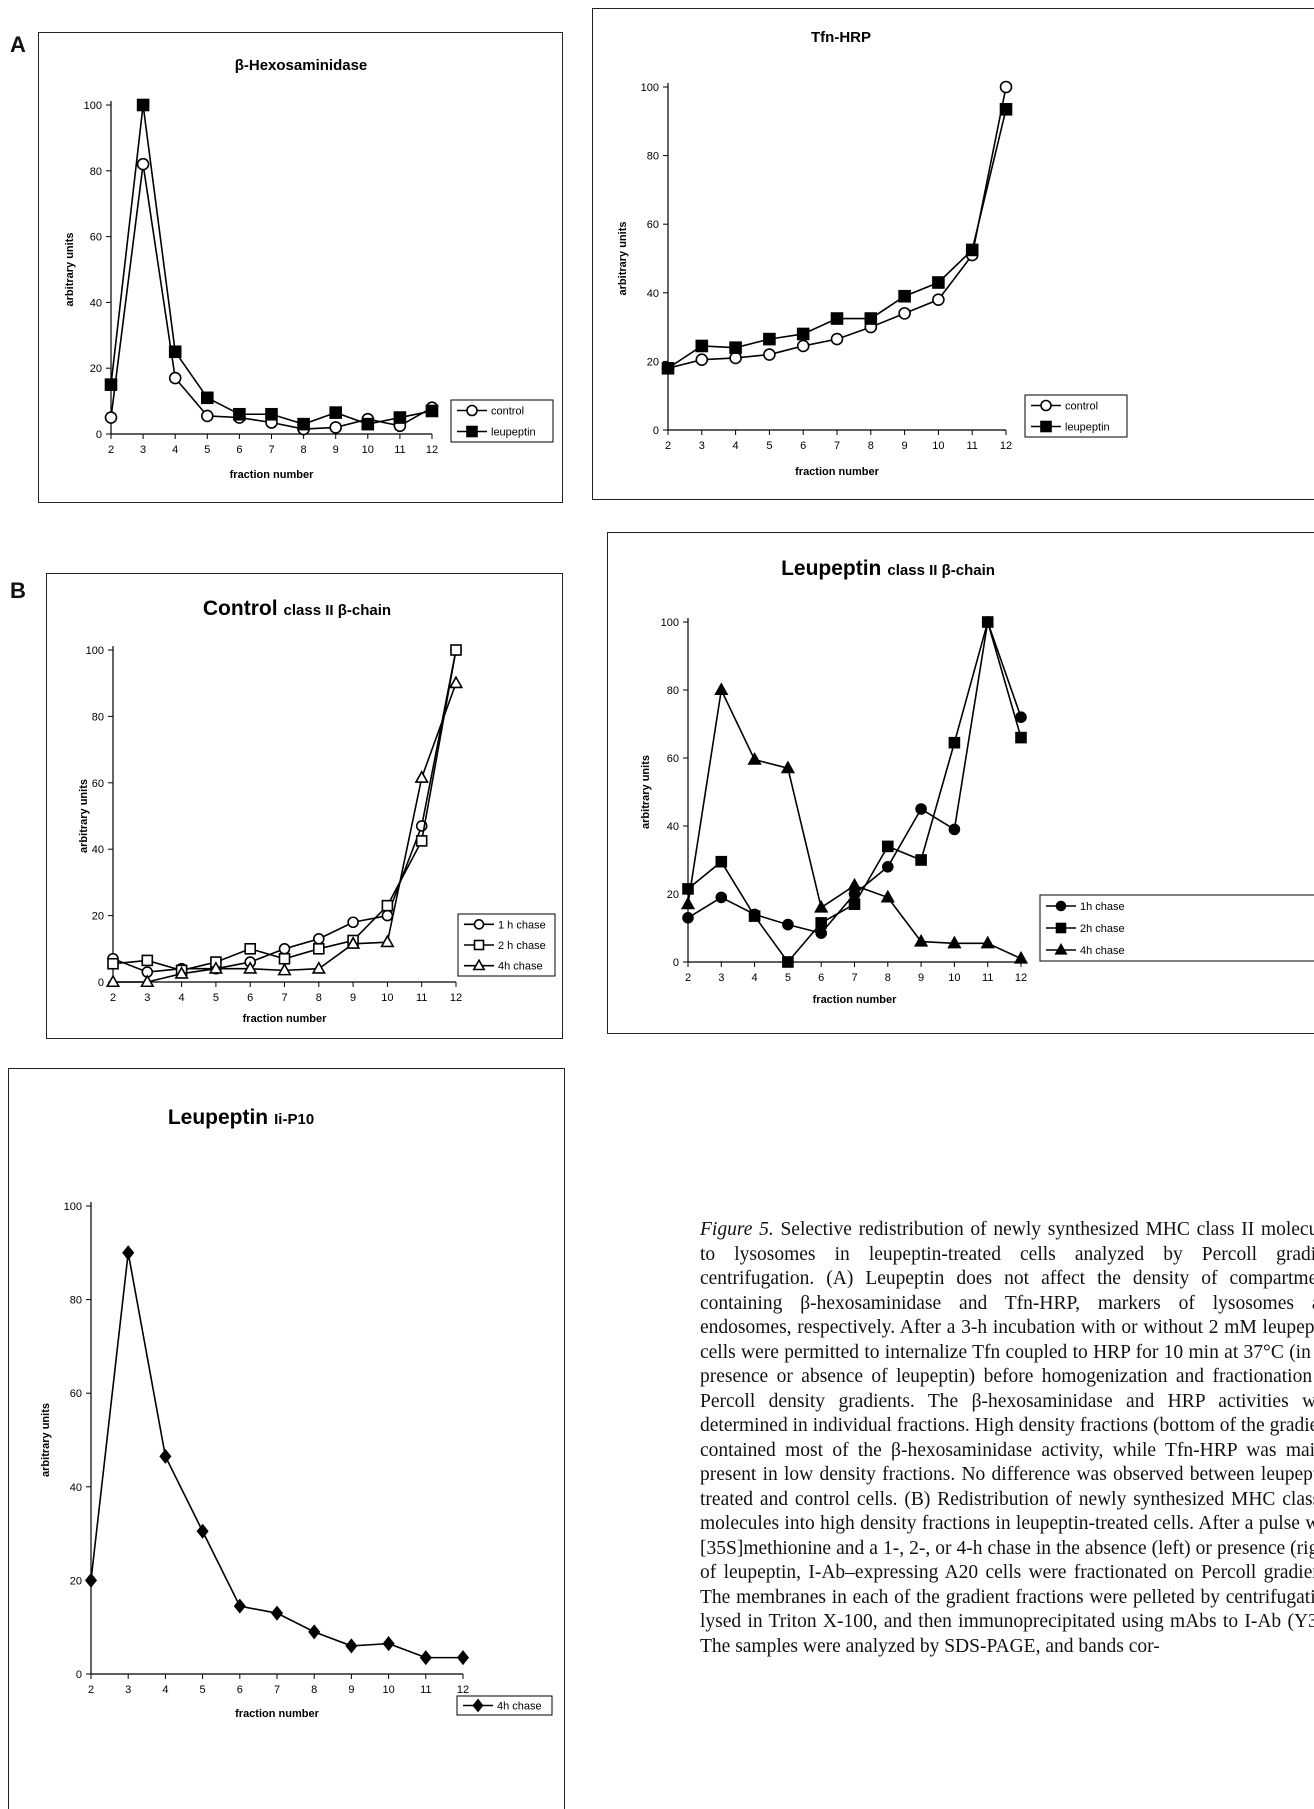  What do you see at coordinates (1102, 907) in the screenshot?
I see `legend-label: 1h chase` at bounding box center [1102, 907].